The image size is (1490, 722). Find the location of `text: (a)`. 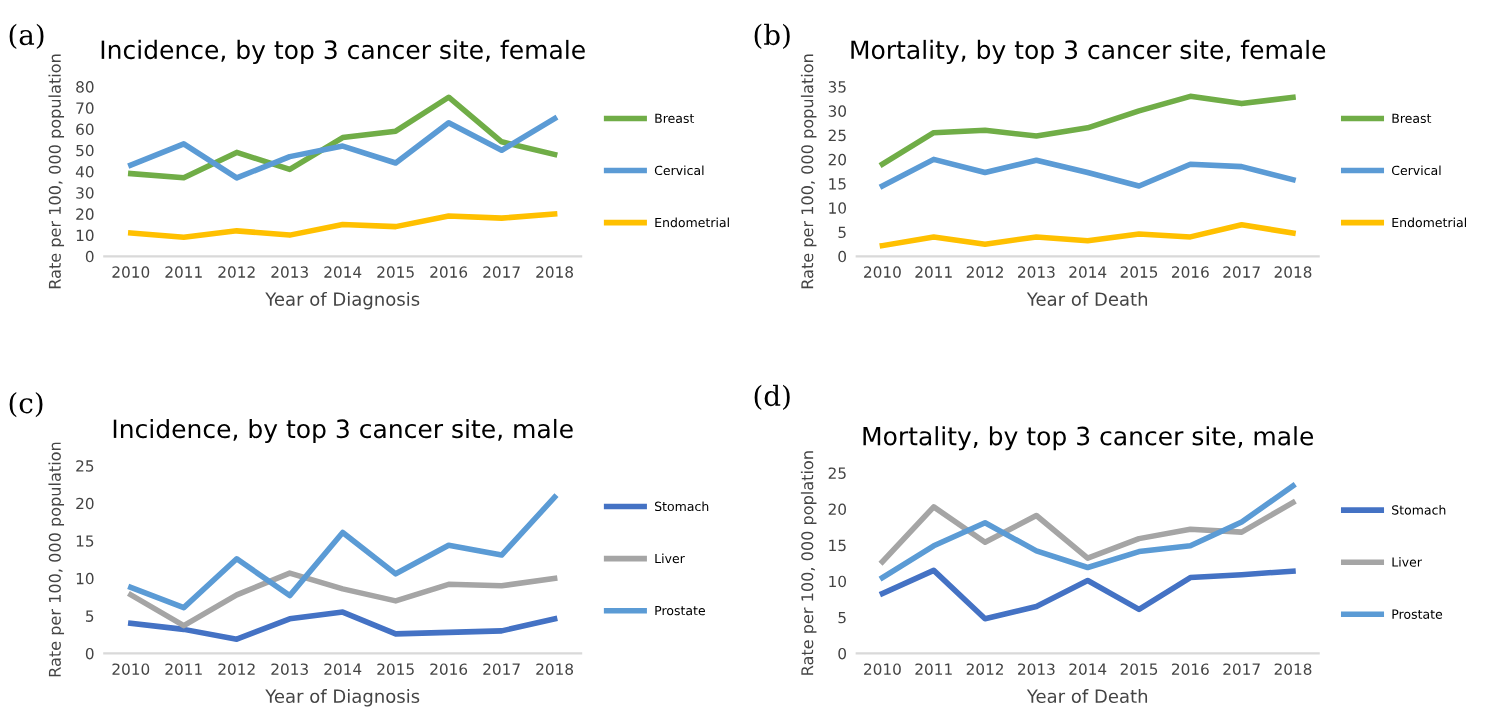

text: (a) is located at coordinates (26, 36).